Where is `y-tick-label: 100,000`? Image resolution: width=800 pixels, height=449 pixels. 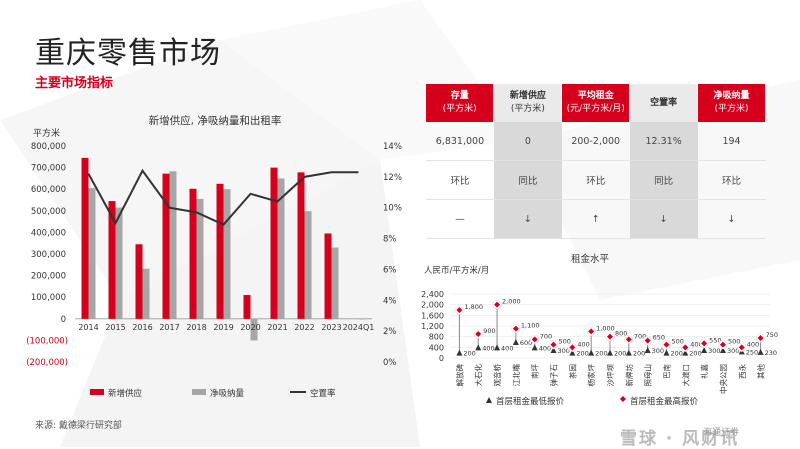 y-tick-label: 100,000 is located at coordinates (48, 298).